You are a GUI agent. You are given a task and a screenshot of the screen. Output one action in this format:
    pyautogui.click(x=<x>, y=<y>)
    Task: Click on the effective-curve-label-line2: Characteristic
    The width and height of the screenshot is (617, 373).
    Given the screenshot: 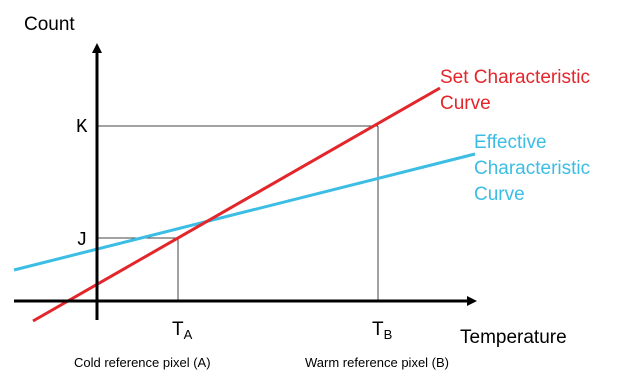 What is the action you would take?
    pyautogui.click(x=532, y=168)
    